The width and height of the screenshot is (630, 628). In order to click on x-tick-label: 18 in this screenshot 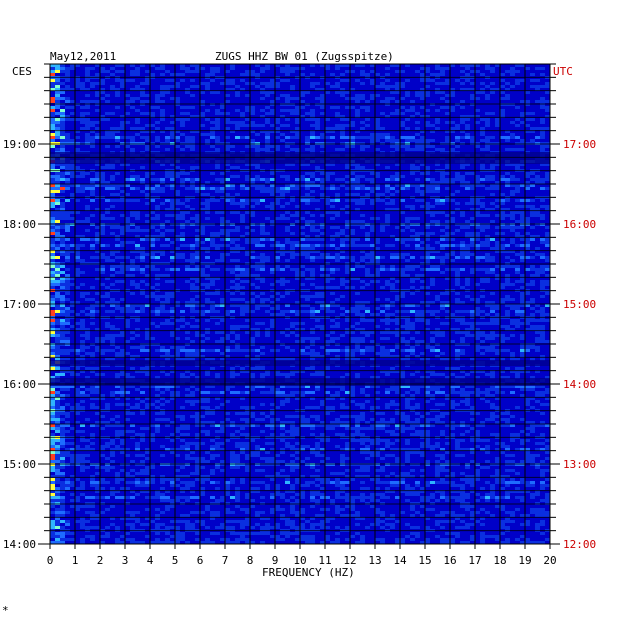, I will do `click(499, 560)`.